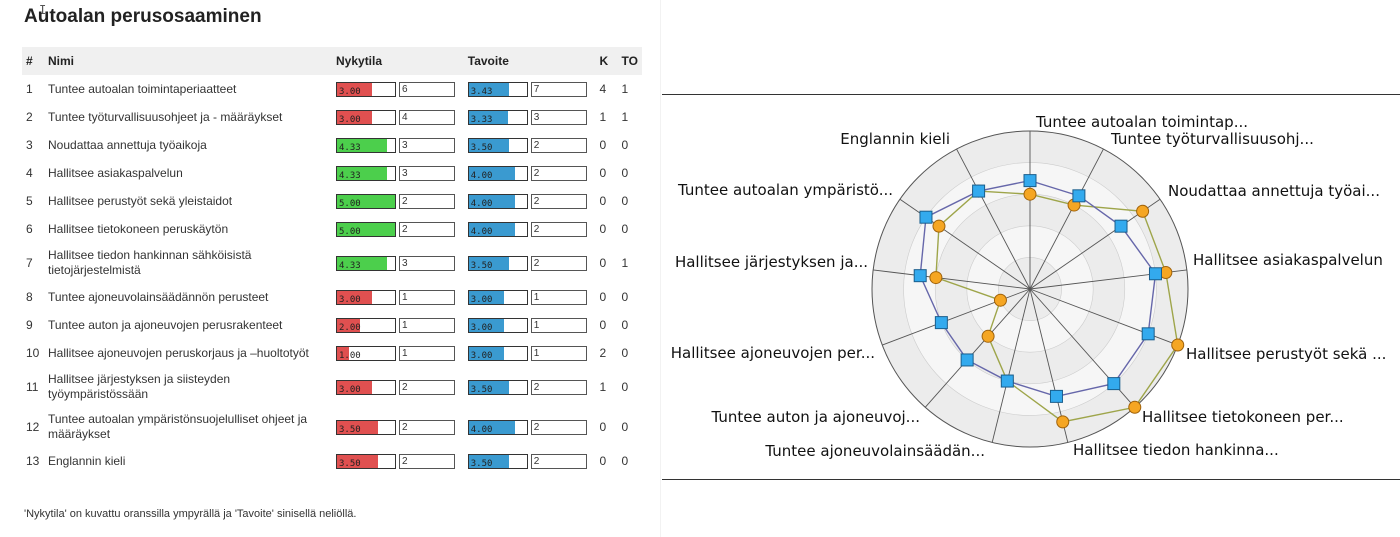 This screenshot has height=537, width=1400. Describe the element at coordinates (350, 231) in the screenshot. I see `current-value: 5.00` at that location.